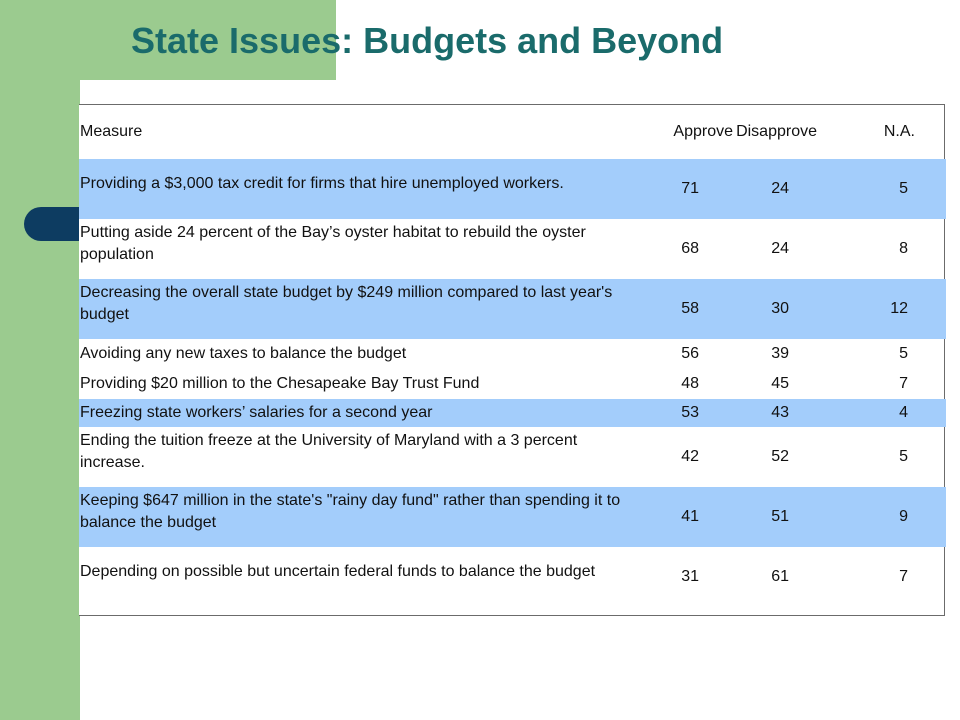 The image size is (960, 720). I want to click on row-approve: 71, so click(689, 189).